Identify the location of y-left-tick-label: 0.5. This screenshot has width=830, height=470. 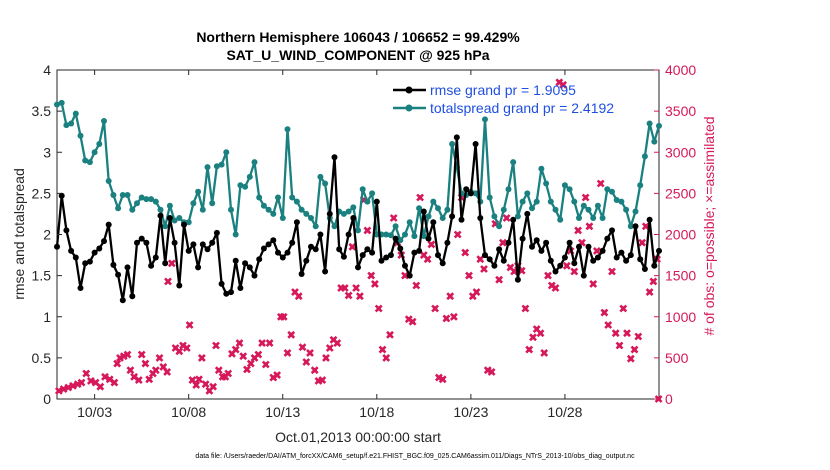
(42, 358).